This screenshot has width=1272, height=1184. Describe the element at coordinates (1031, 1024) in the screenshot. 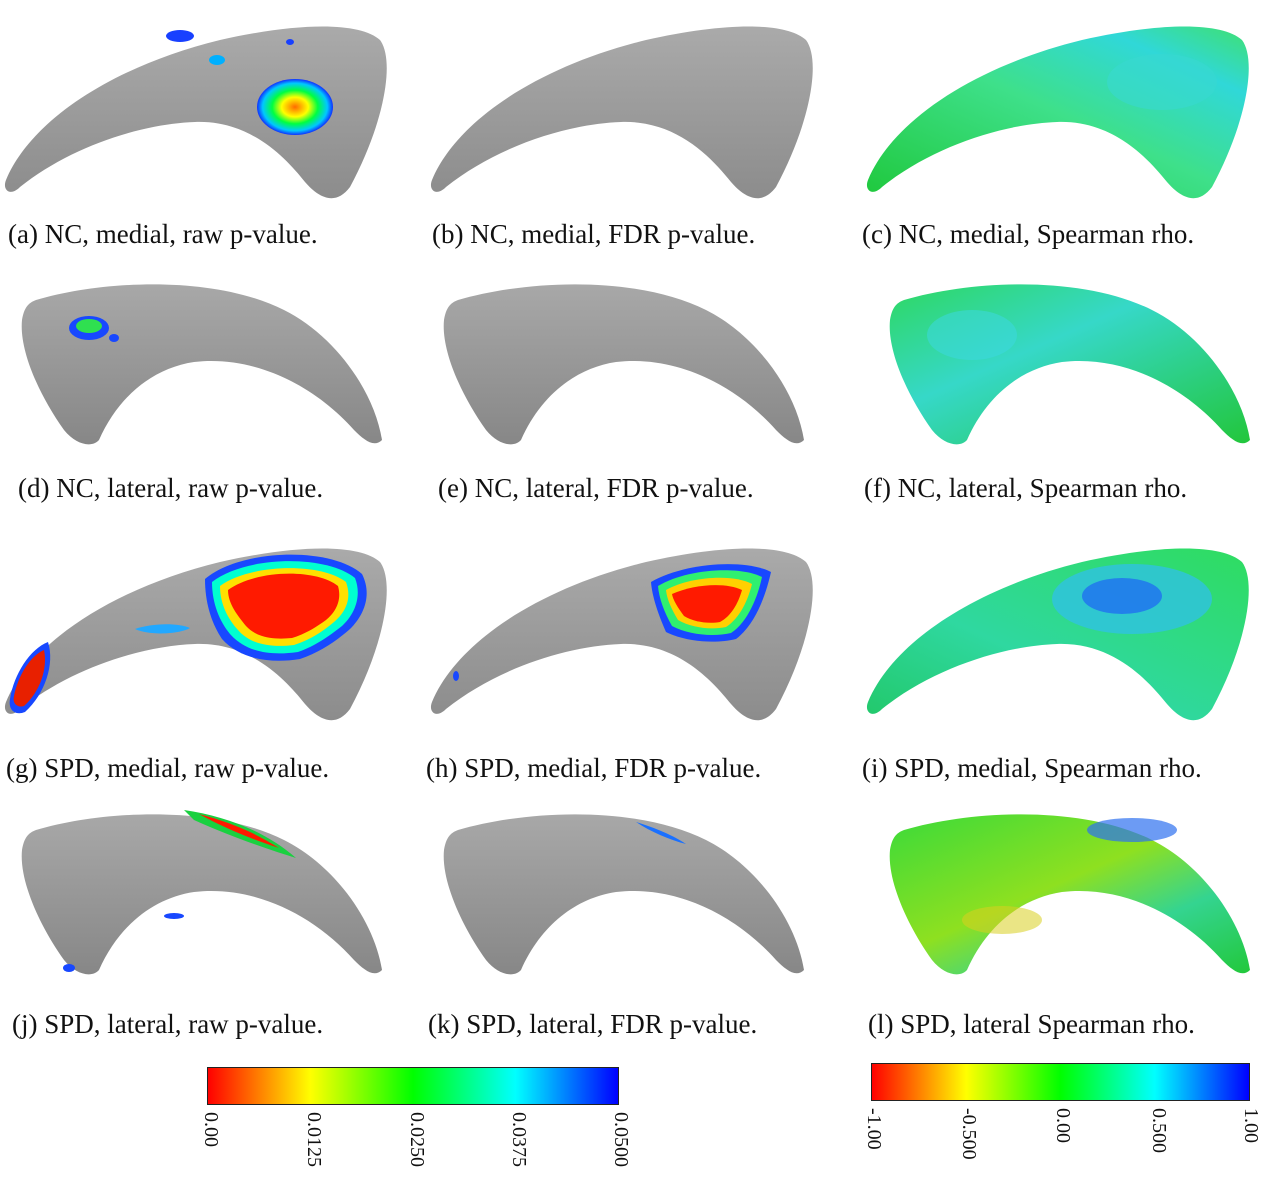

I see `caption-l: (l) SPD, lateral Spearman rho.` at that location.